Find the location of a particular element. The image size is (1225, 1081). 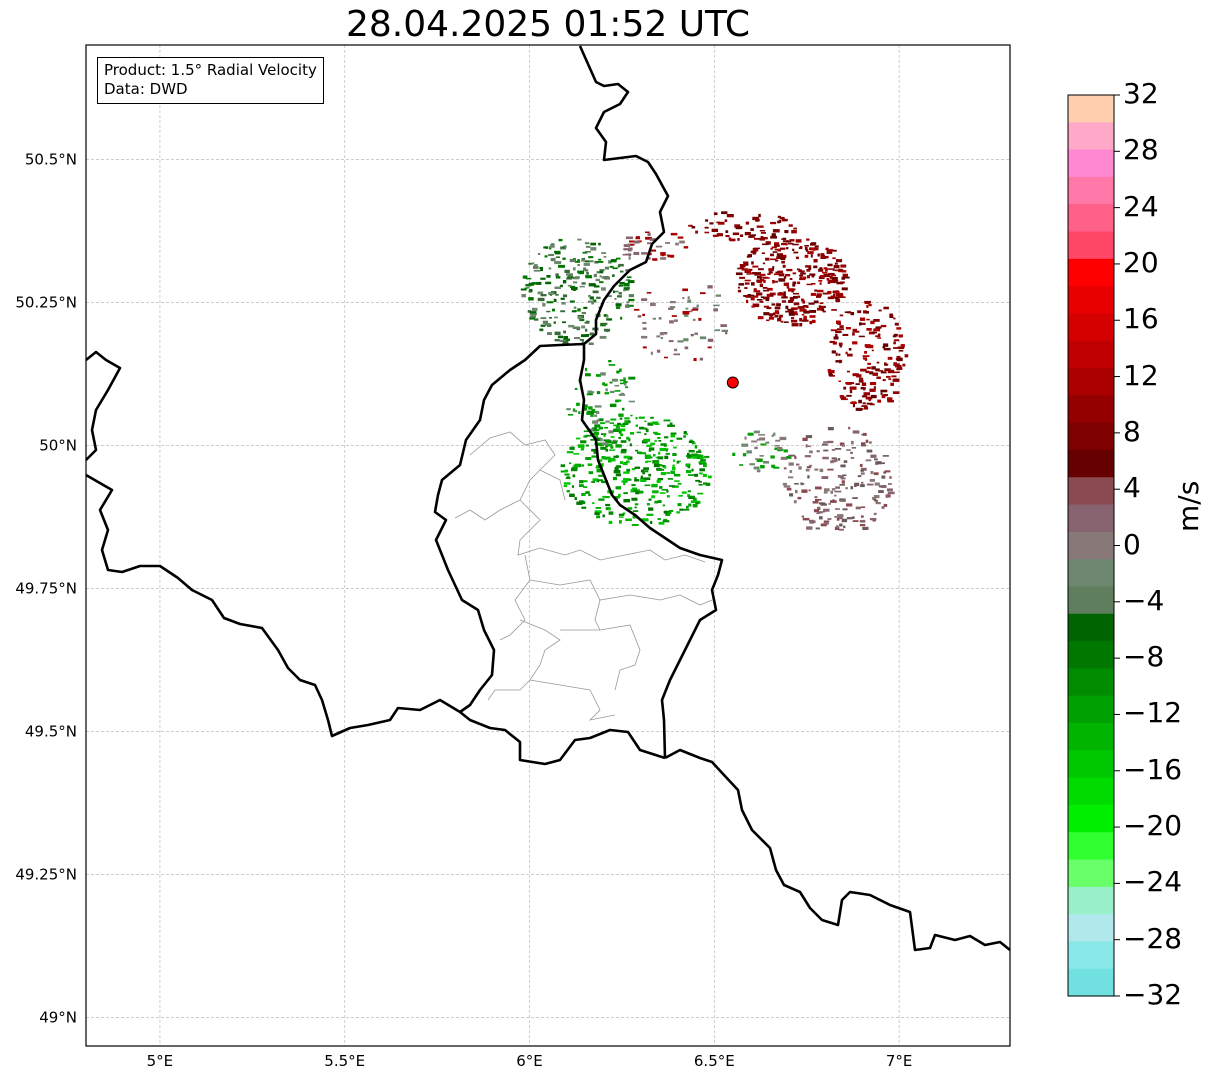

colorbar-tick-label: −24 is located at coordinates (1153, 882).